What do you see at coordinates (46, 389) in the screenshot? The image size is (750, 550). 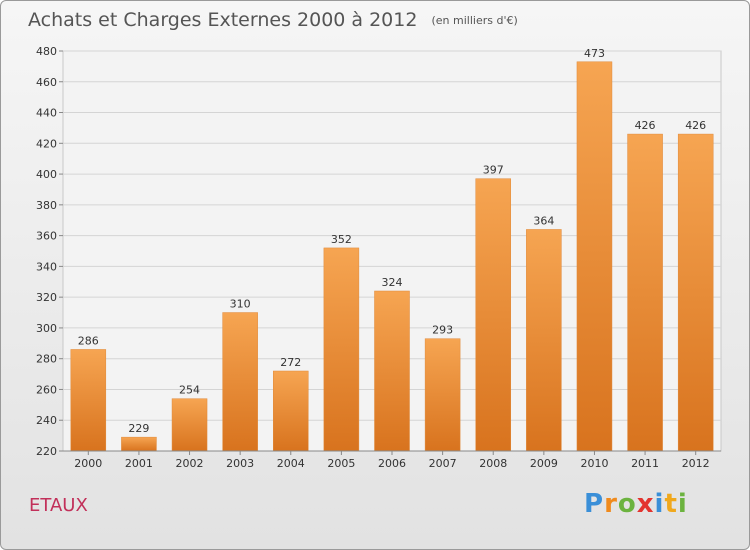 I see `y-tick-label: 260` at bounding box center [46, 389].